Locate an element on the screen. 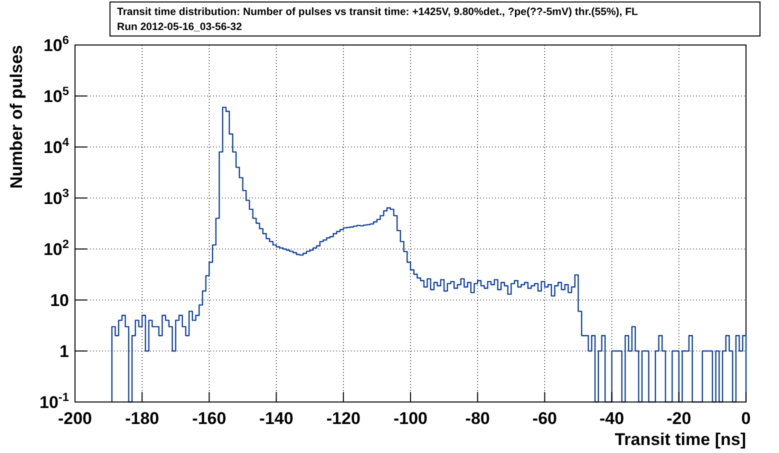 This screenshot has width=779, height=453. x-tick-label: -180 is located at coordinates (142, 418).